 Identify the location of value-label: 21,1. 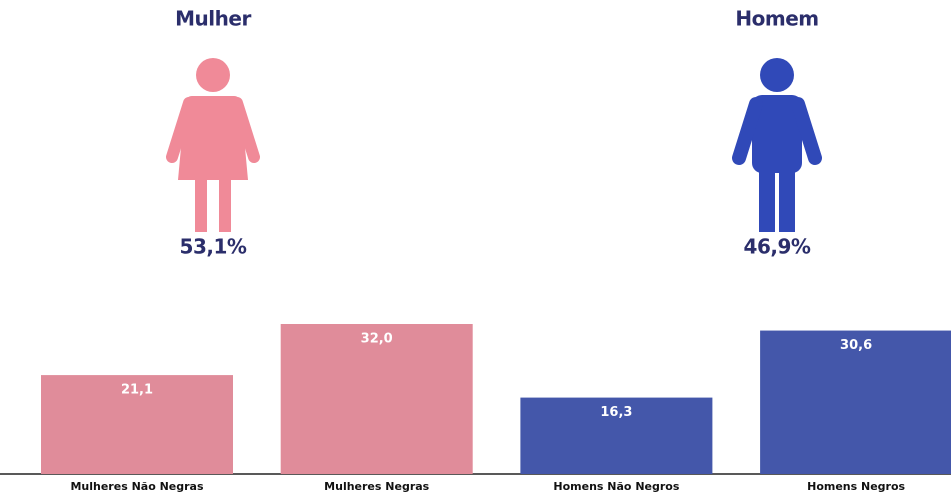
(137, 390).